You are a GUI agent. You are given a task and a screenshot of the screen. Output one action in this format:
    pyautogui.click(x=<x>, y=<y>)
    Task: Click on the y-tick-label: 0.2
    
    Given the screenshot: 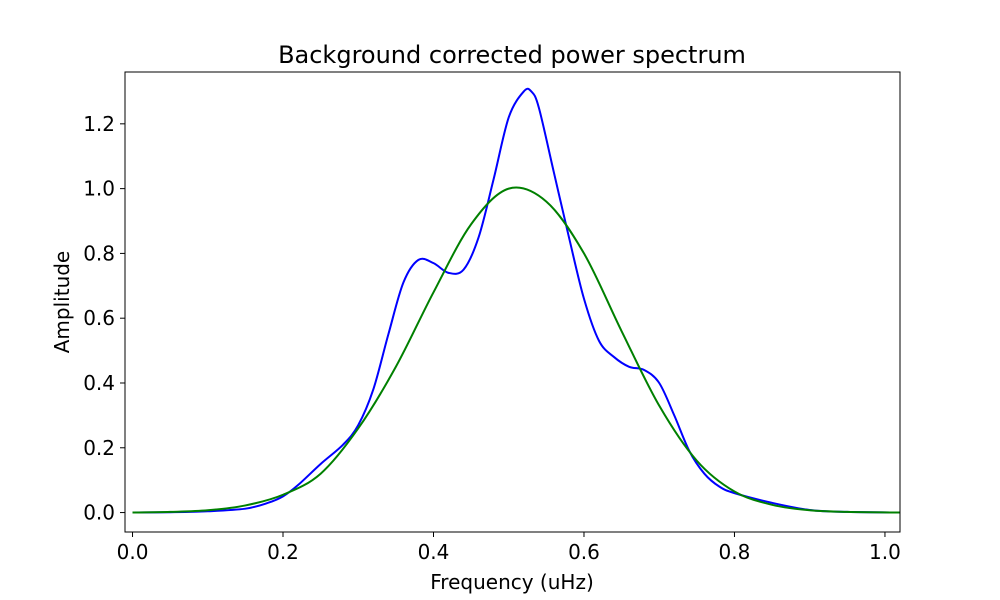 What is the action you would take?
    pyautogui.click(x=99, y=448)
    